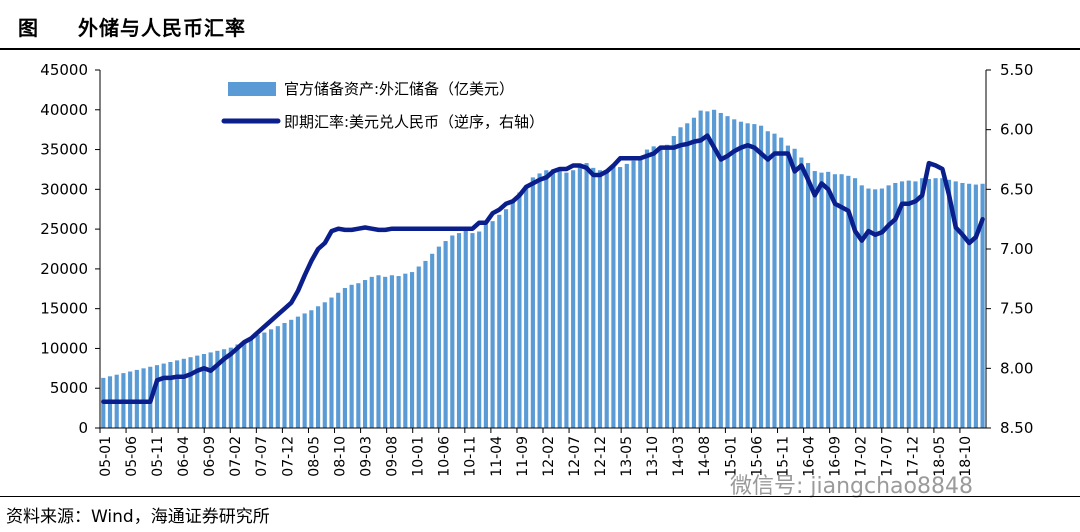 The height and width of the screenshot is (532, 1080). I want to click on x-tick-label-9: 08-10, so click(340, 456).